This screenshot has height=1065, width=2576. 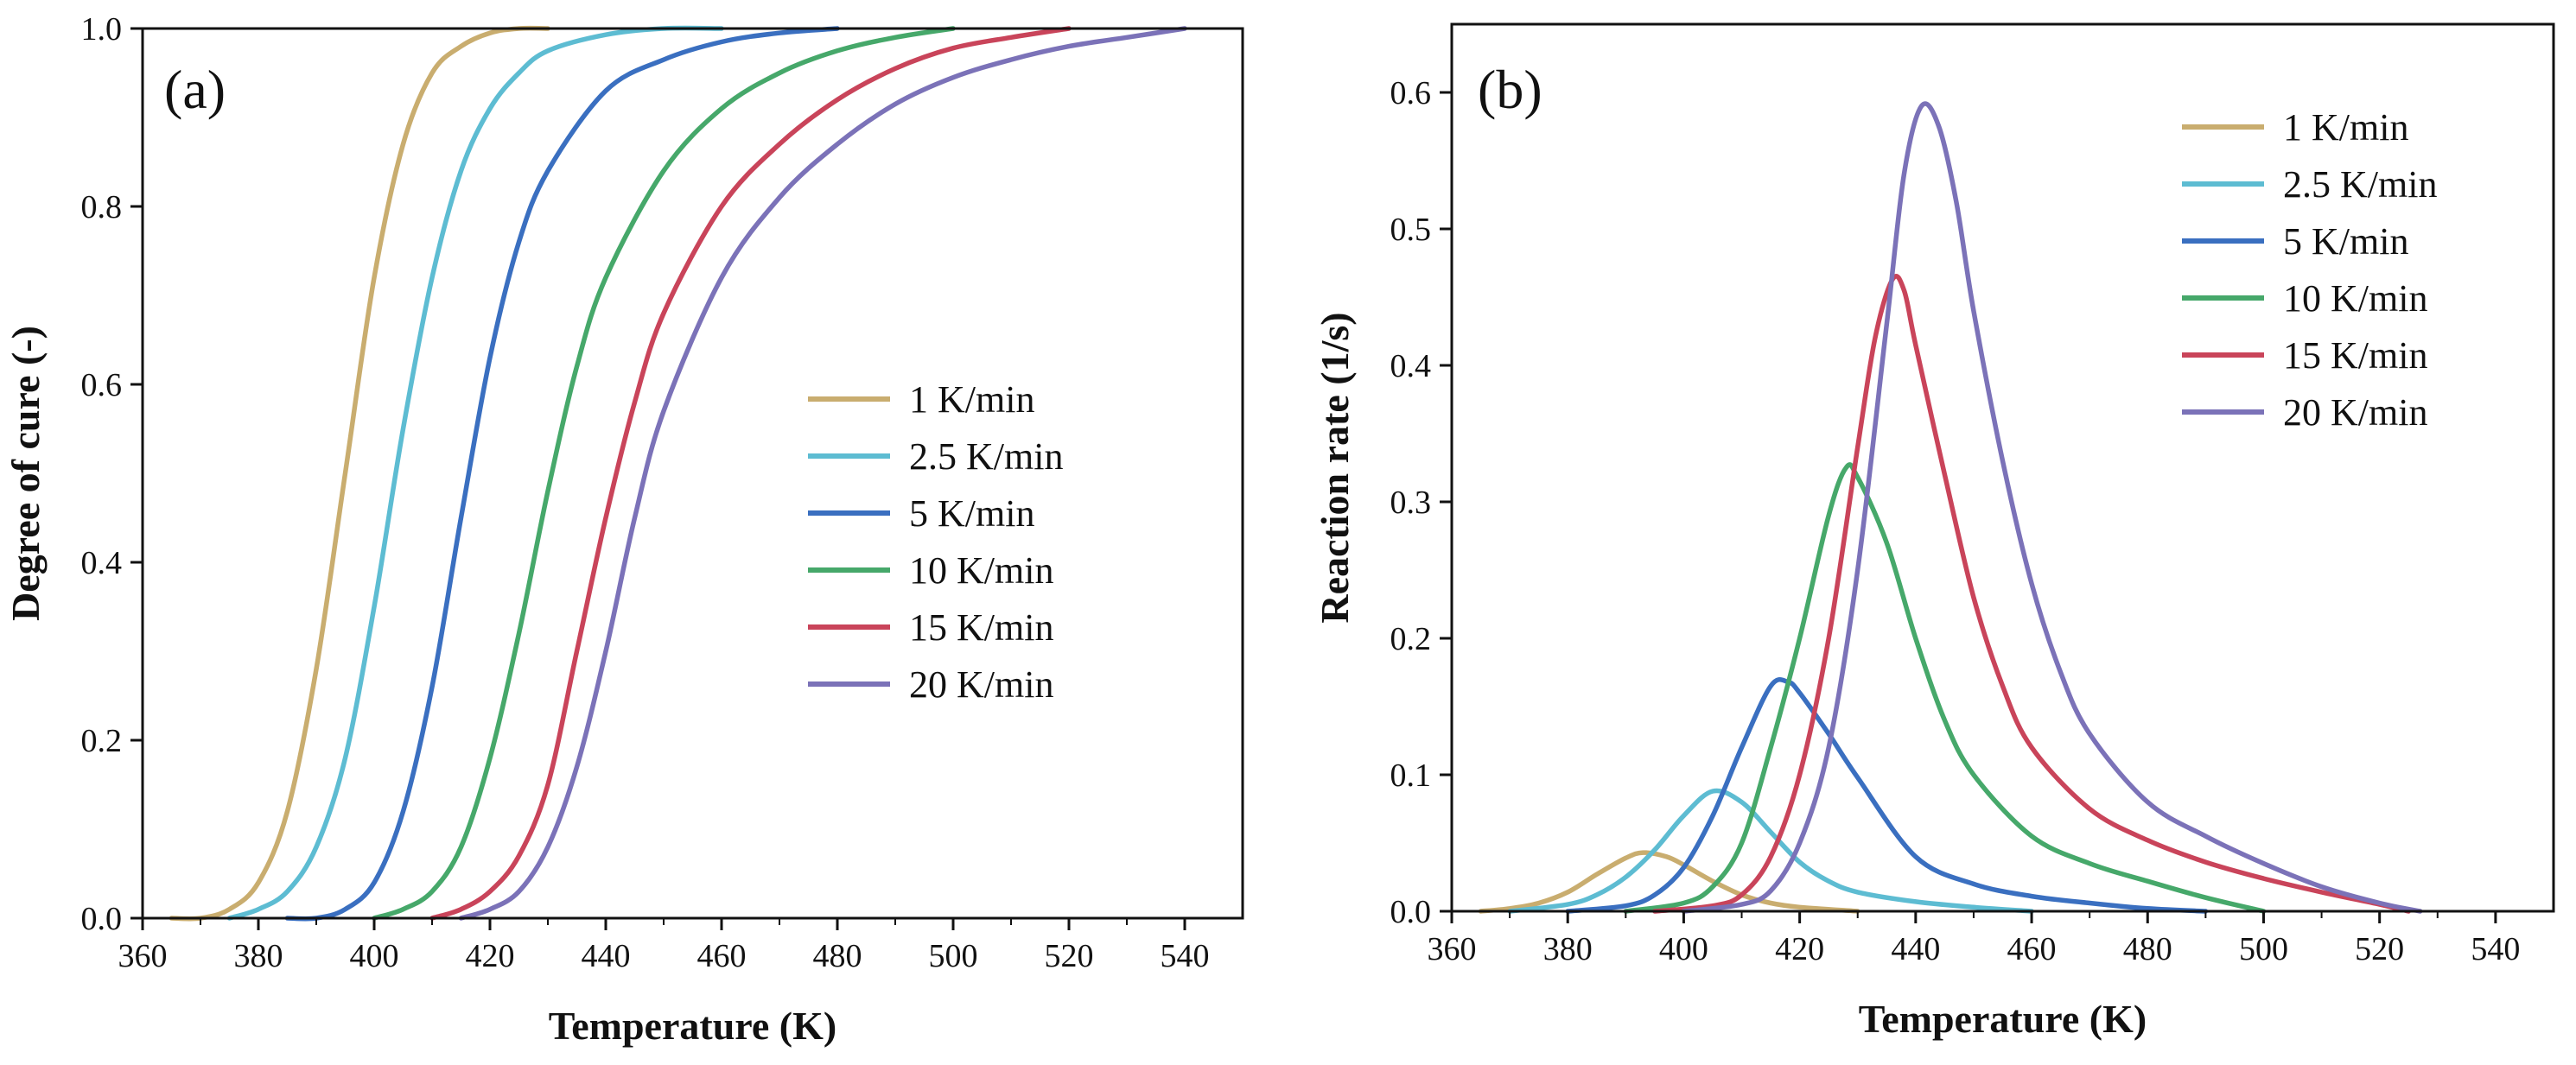 I want to click on panel-label: (a), so click(x=195, y=90).